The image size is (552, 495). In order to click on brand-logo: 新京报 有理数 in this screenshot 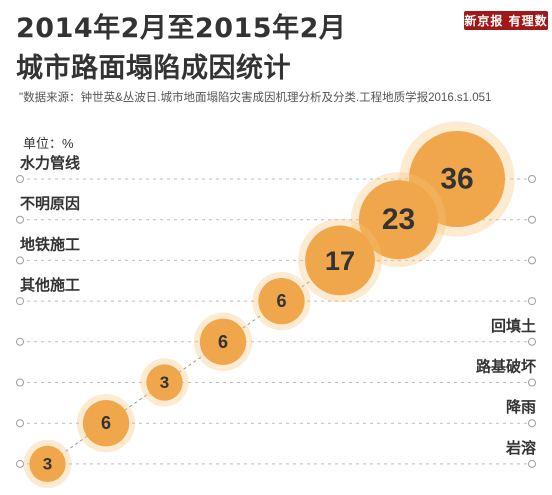, I will do `click(506, 20)`.